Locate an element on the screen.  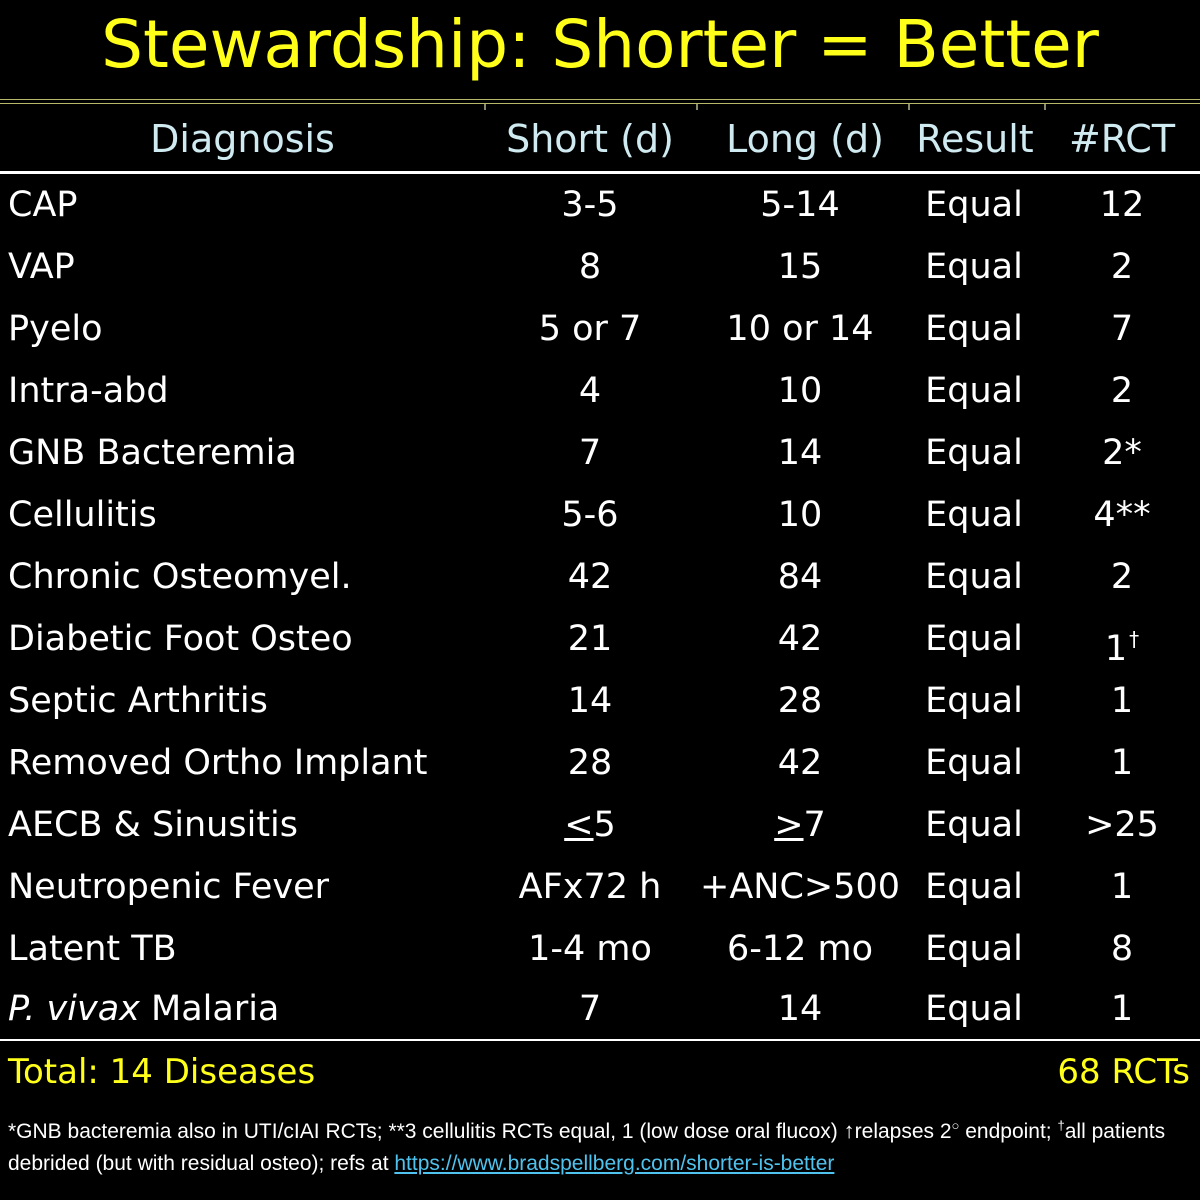
cell-long: 15 is located at coordinates (800, 267).